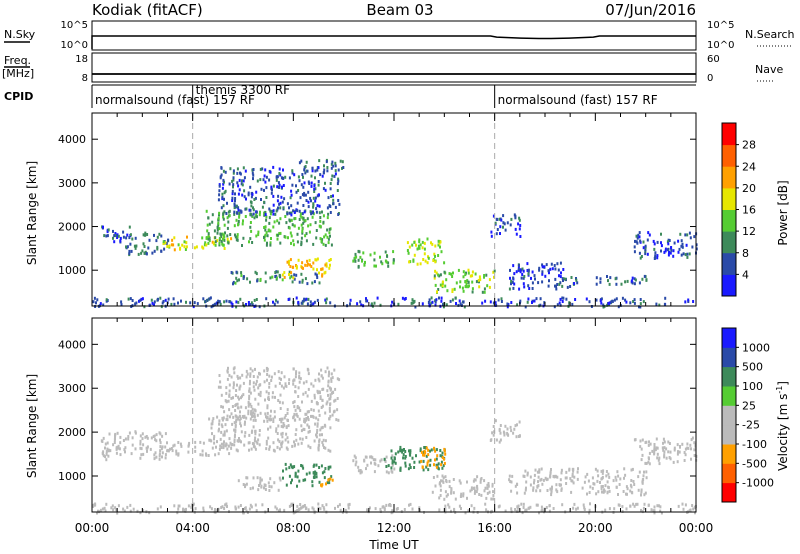 Image resolution: width=800 pixels, height=554 pixels. What do you see at coordinates (72, 139) in the screenshot?
I see `y-tick-label: 4000` at bounding box center [72, 139].